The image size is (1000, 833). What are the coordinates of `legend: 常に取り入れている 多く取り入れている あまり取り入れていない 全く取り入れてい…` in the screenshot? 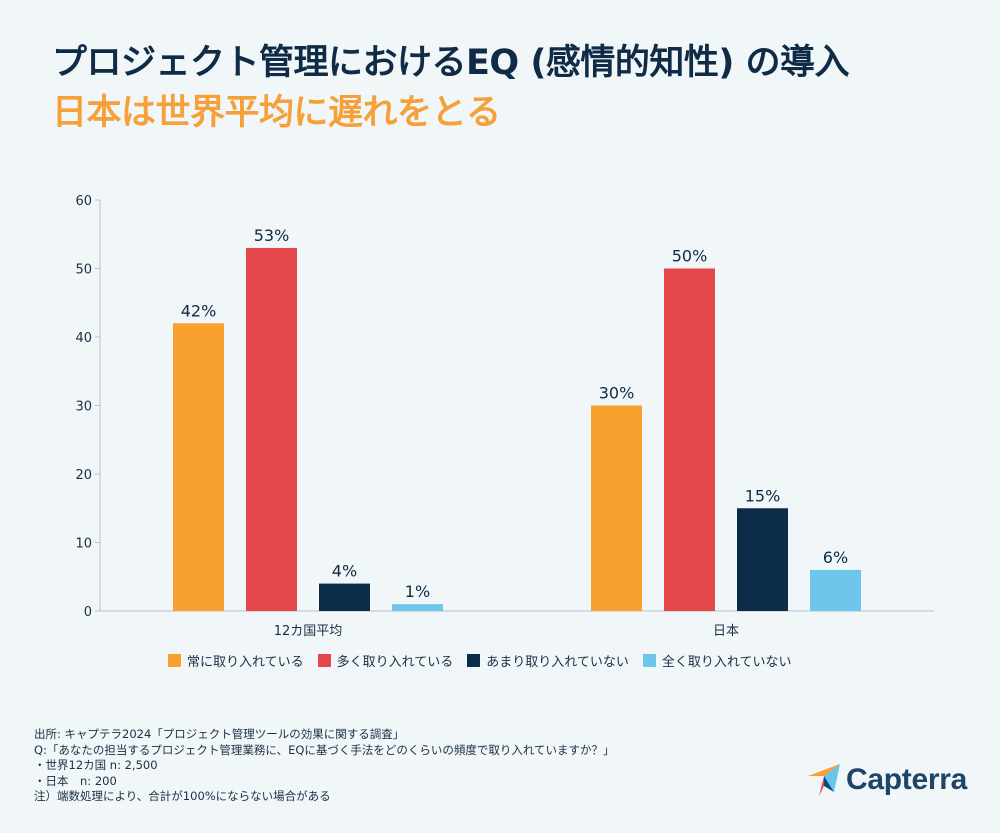 It's located at (480, 660).